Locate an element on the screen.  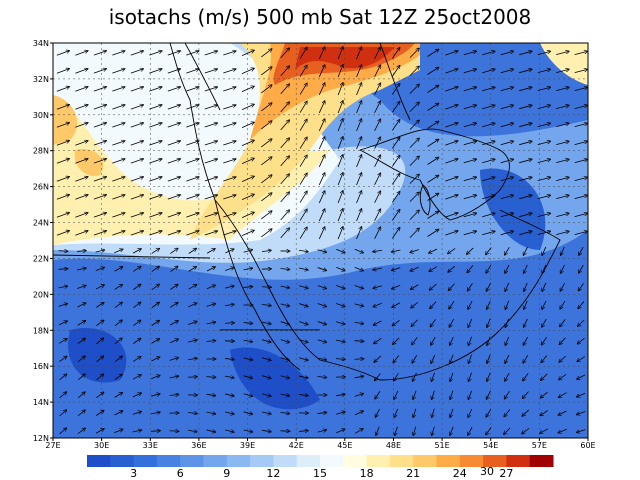
colorbar-label: 12 is located at coordinates (273, 473).